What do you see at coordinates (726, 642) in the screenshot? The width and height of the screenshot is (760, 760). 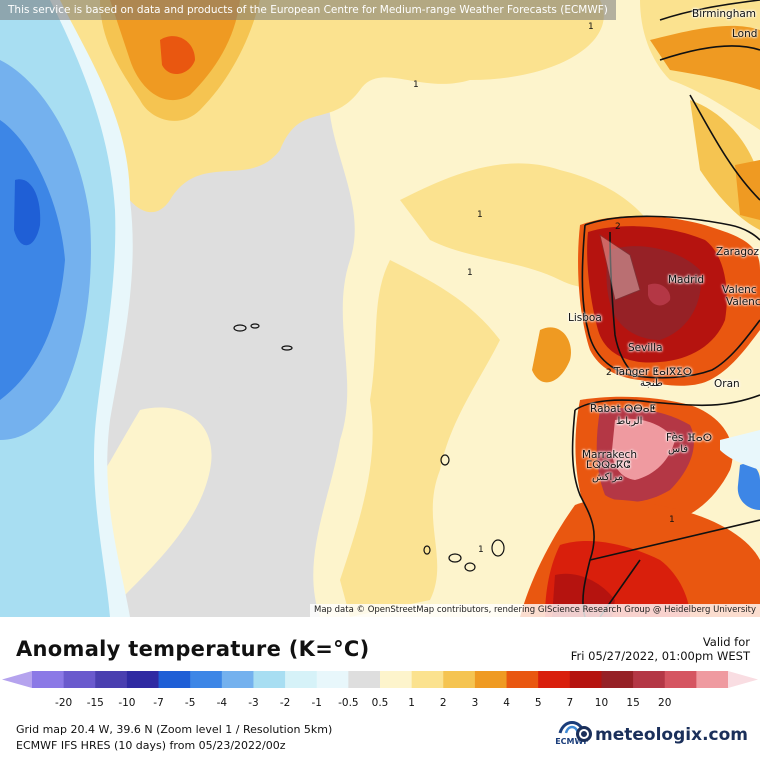 I see `valid-label: Valid for` at bounding box center [726, 642].